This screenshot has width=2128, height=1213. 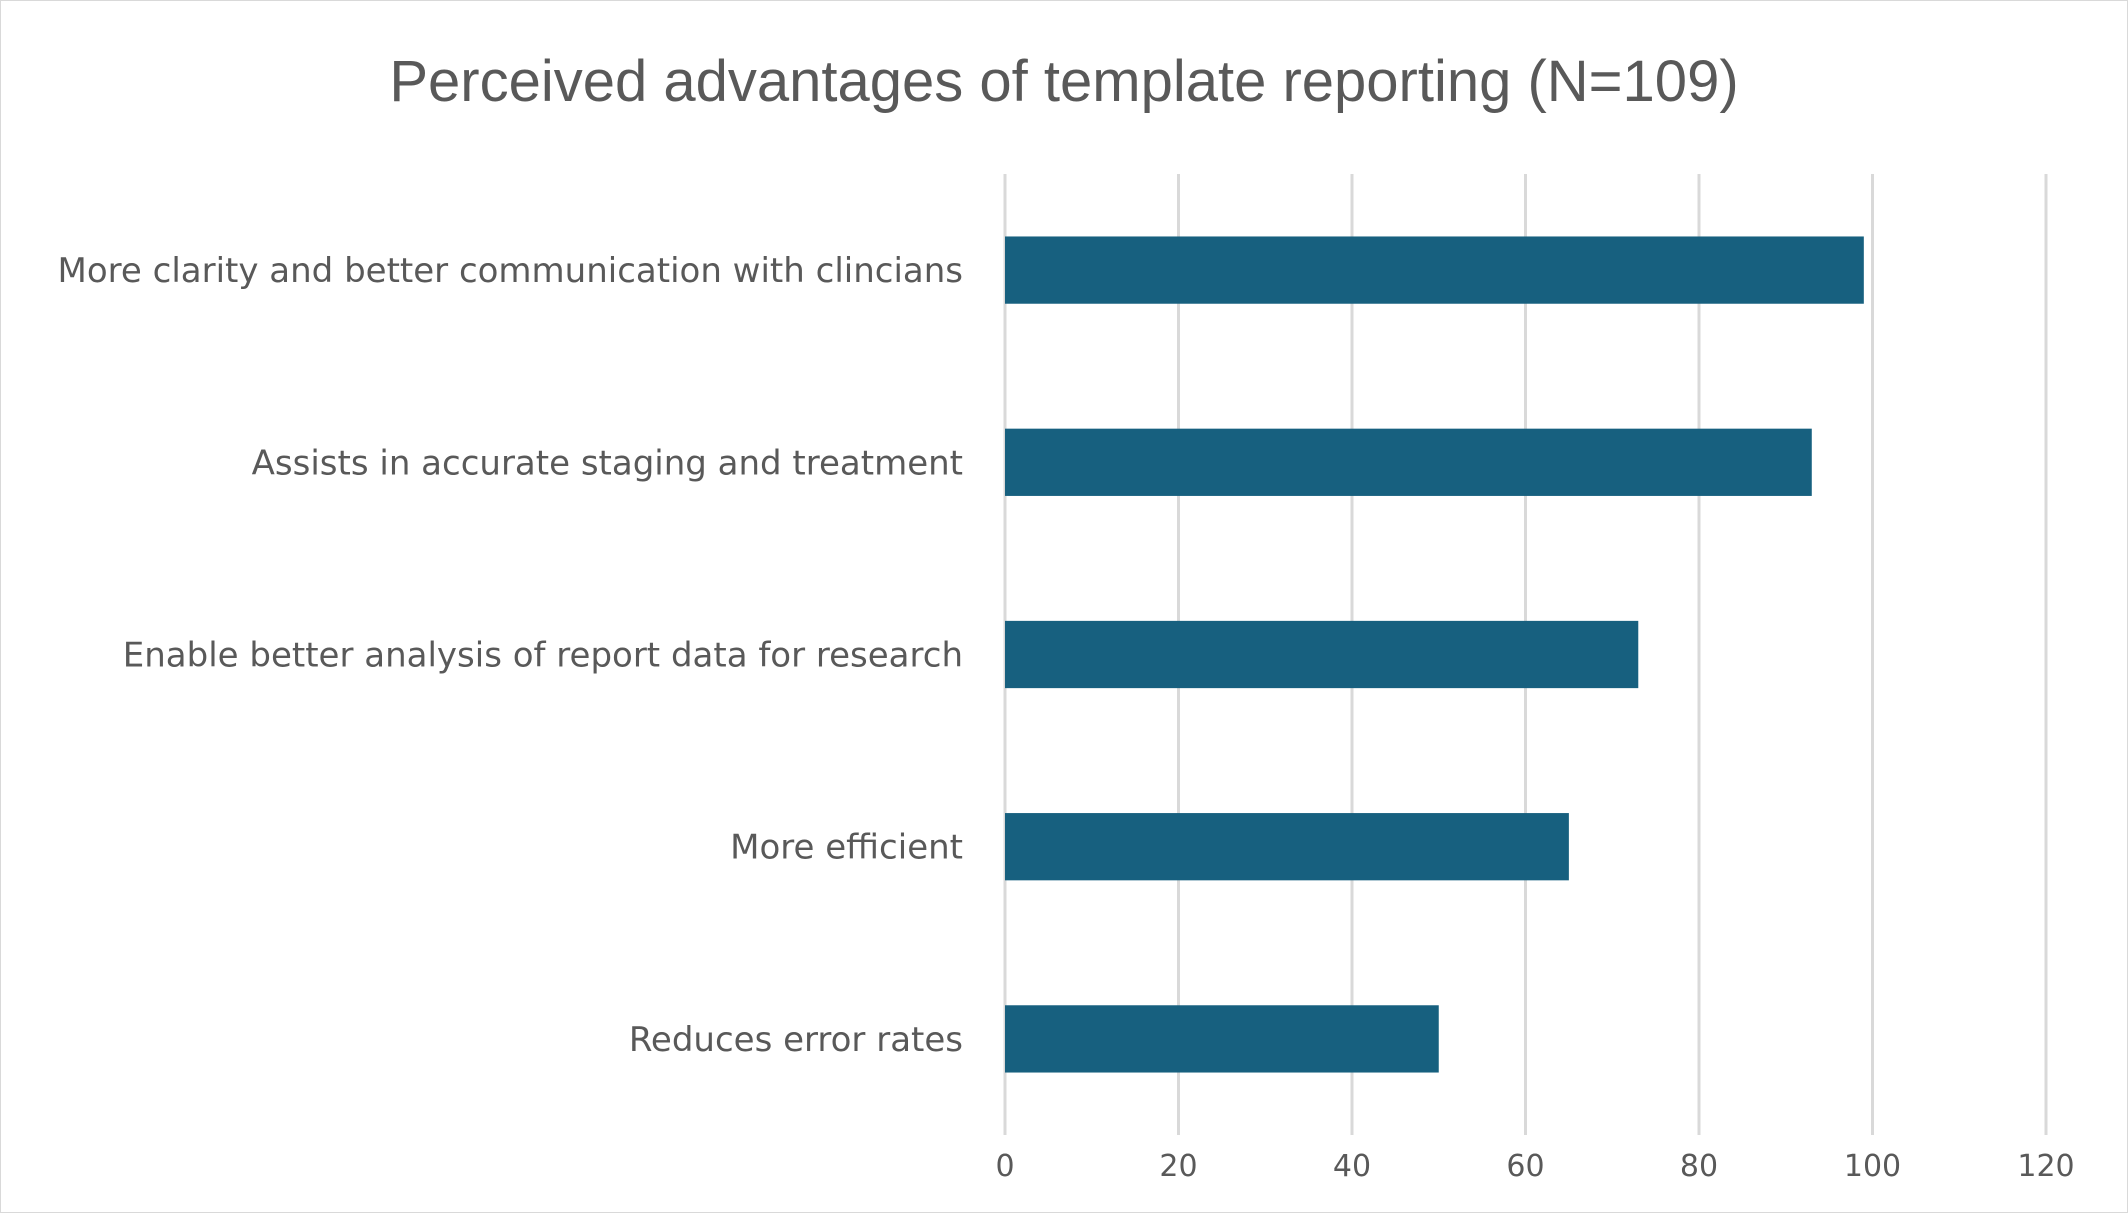 I want to click on category-label: More efficient, so click(x=846, y=848).